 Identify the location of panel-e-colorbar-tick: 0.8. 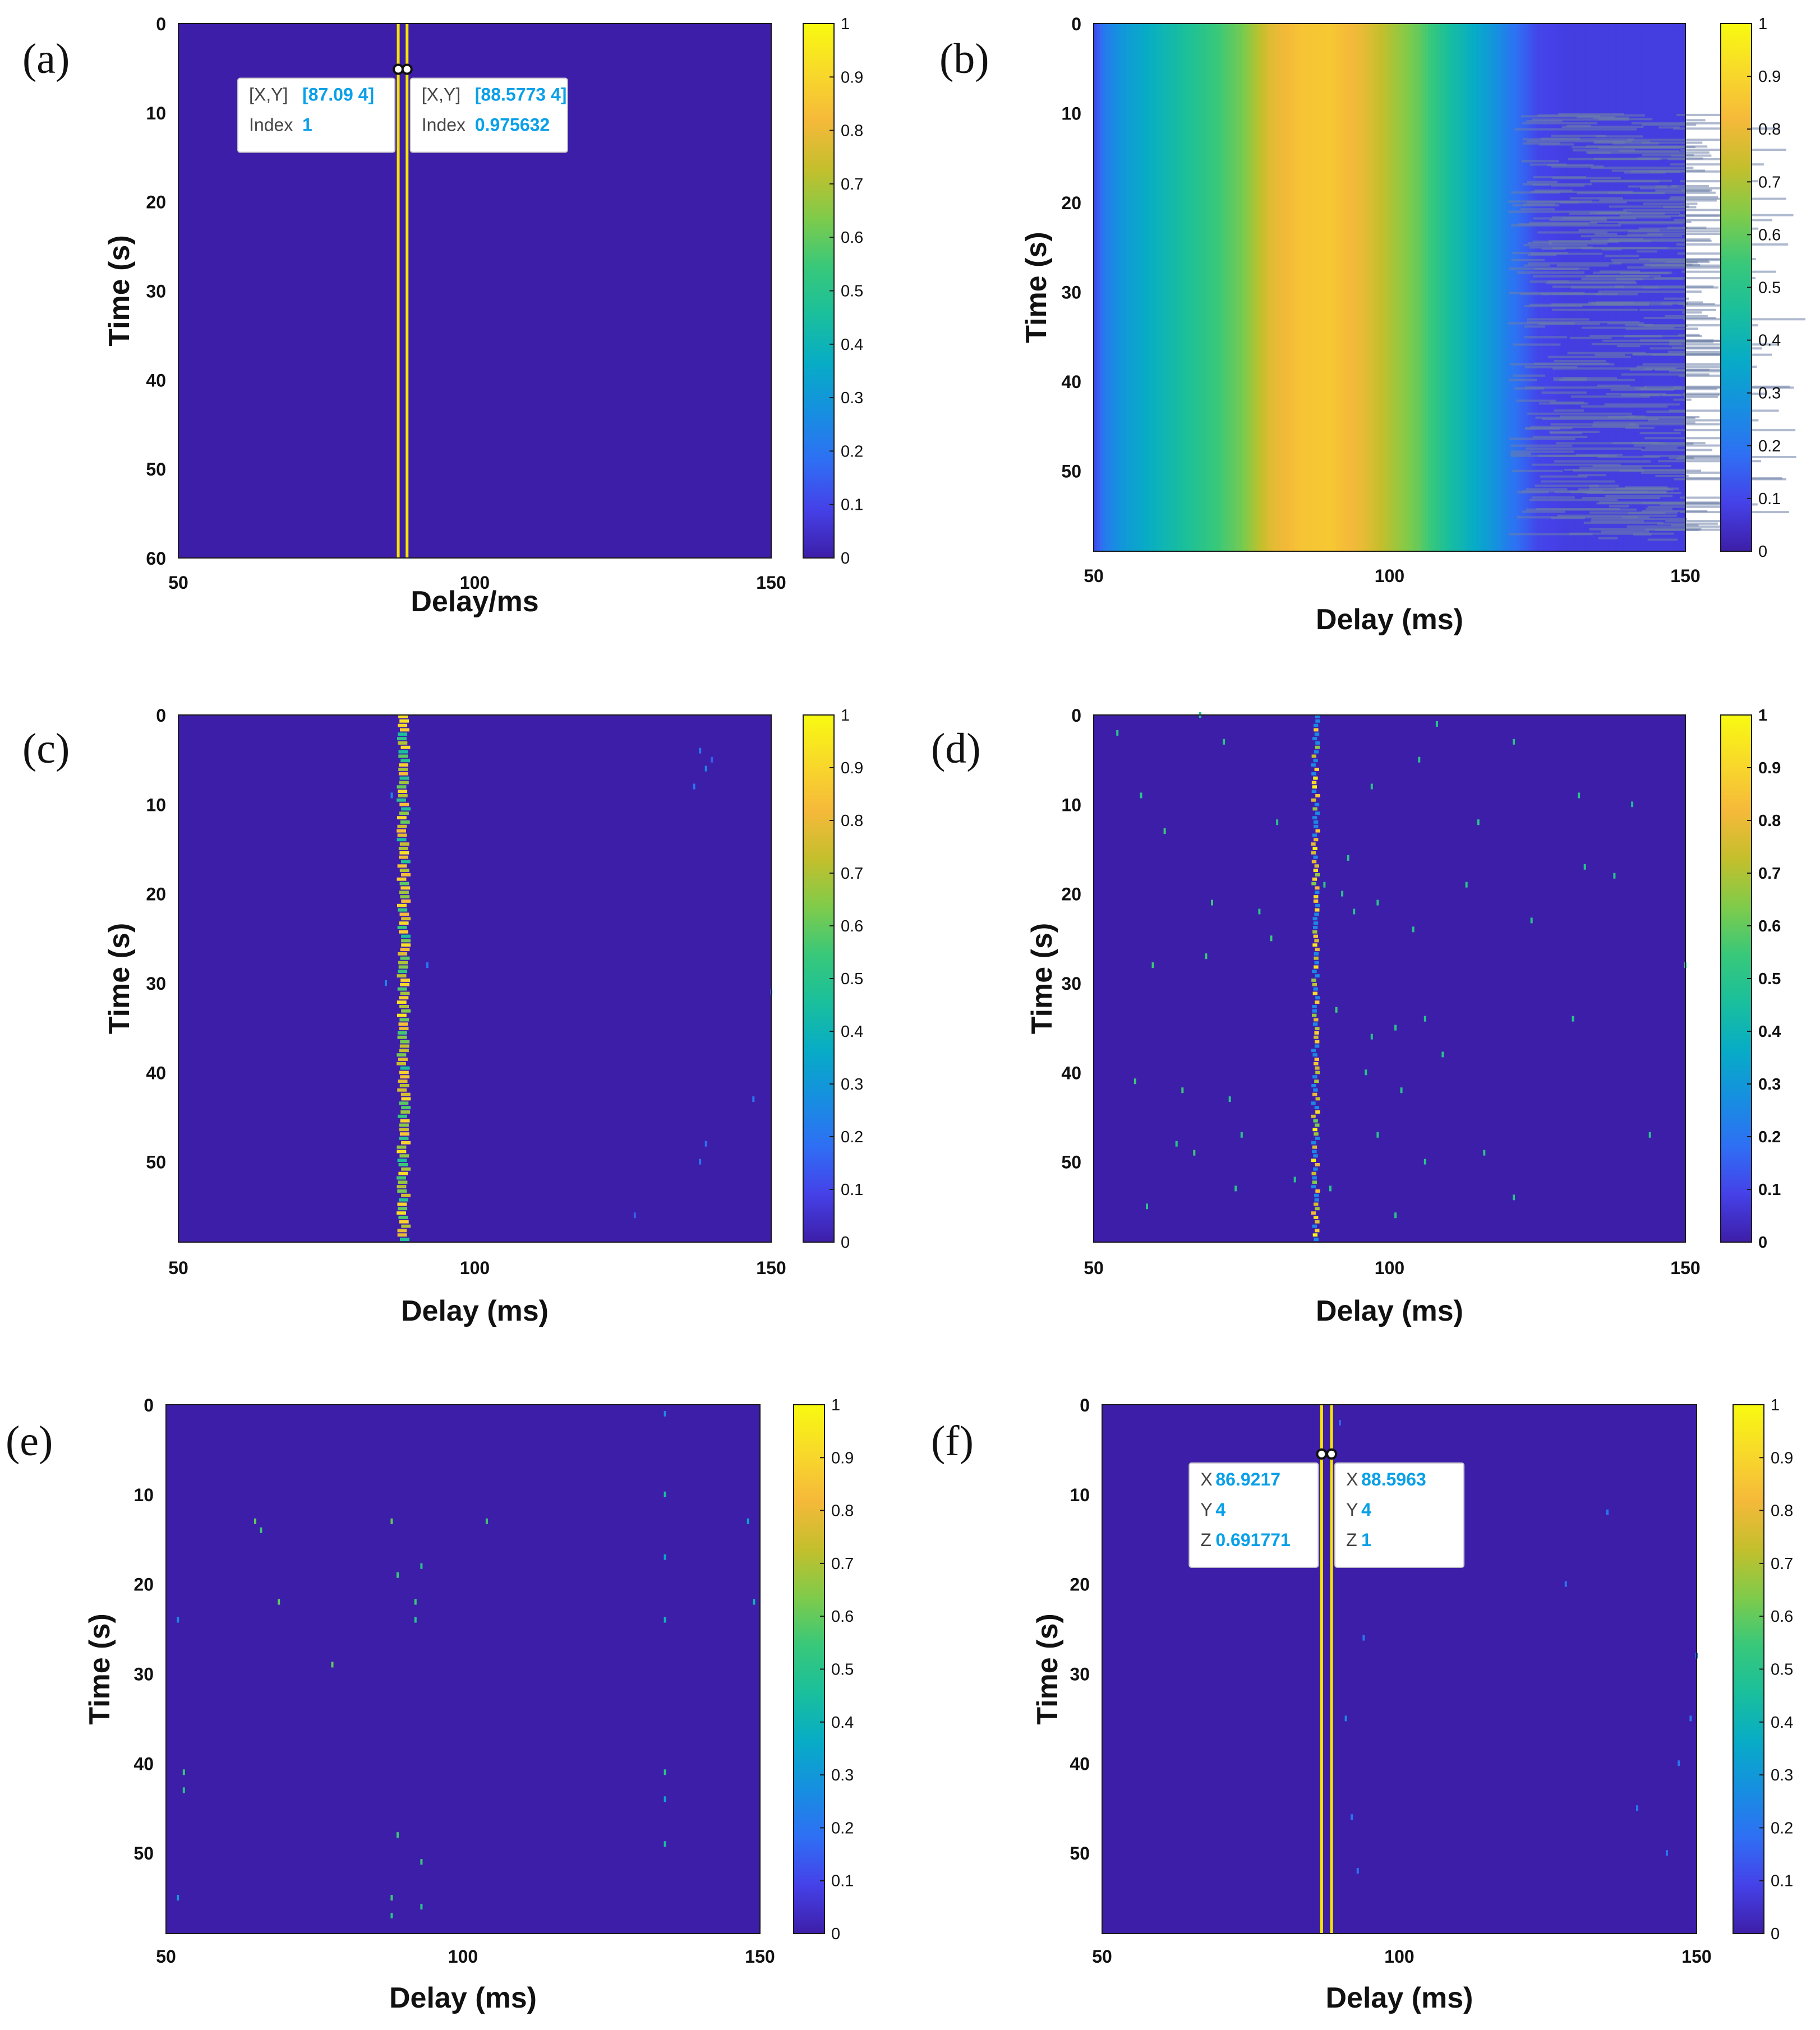
(842, 1511).